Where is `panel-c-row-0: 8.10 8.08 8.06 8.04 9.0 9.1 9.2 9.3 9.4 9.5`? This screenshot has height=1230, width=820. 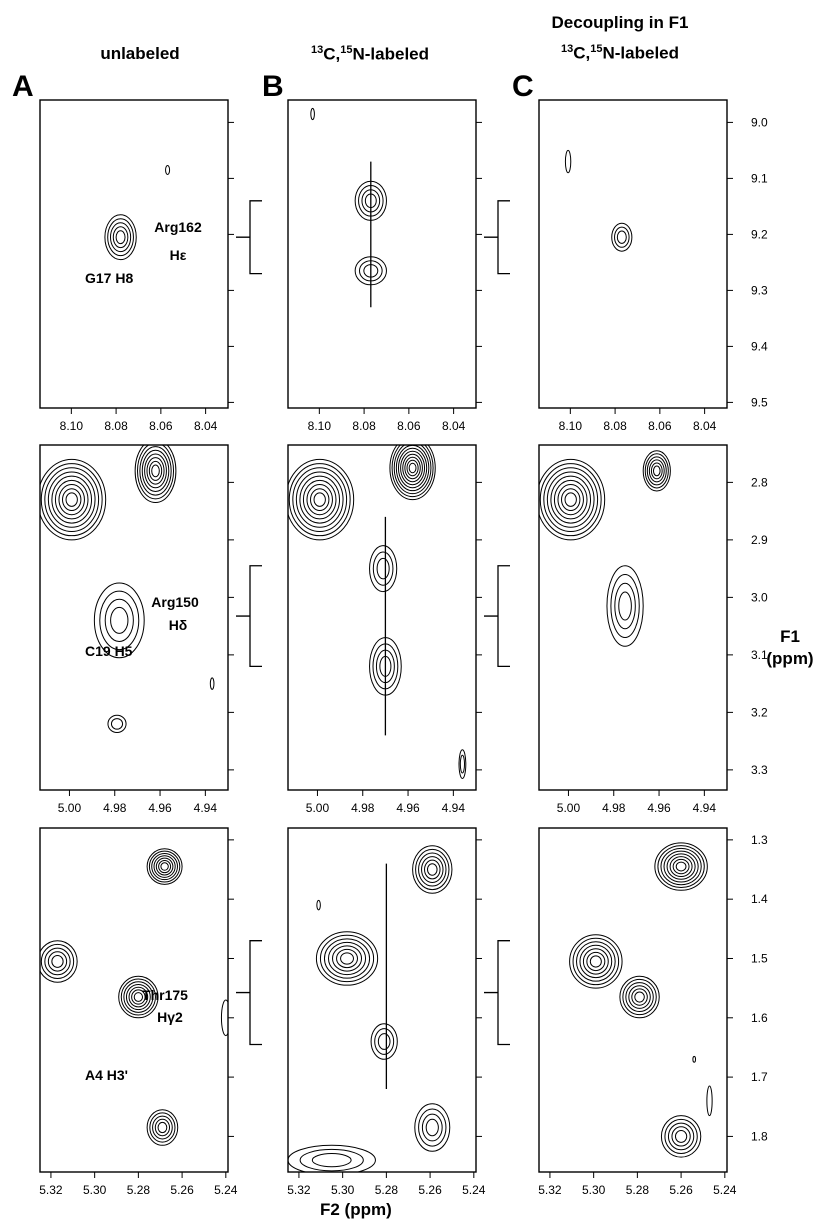
panel-c-row-0: 8.10 8.08 8.06 8.04 9.0 9.1 9.2 9.3 9.4 9.5 is located at coordinates (653, 266).